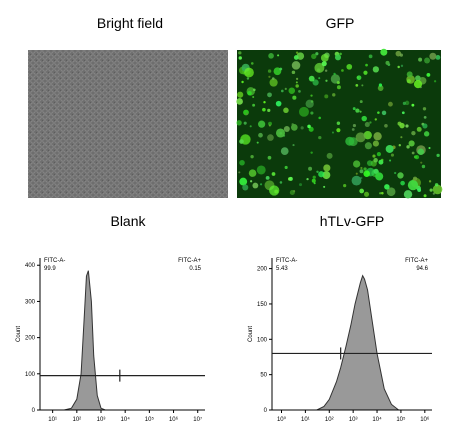 This screenshot has width=455, height=447. What do you see at coordinates (305, 420) in the screenshot?
I see `x-tick-label: 10¹` at bounding box center [305, 420].